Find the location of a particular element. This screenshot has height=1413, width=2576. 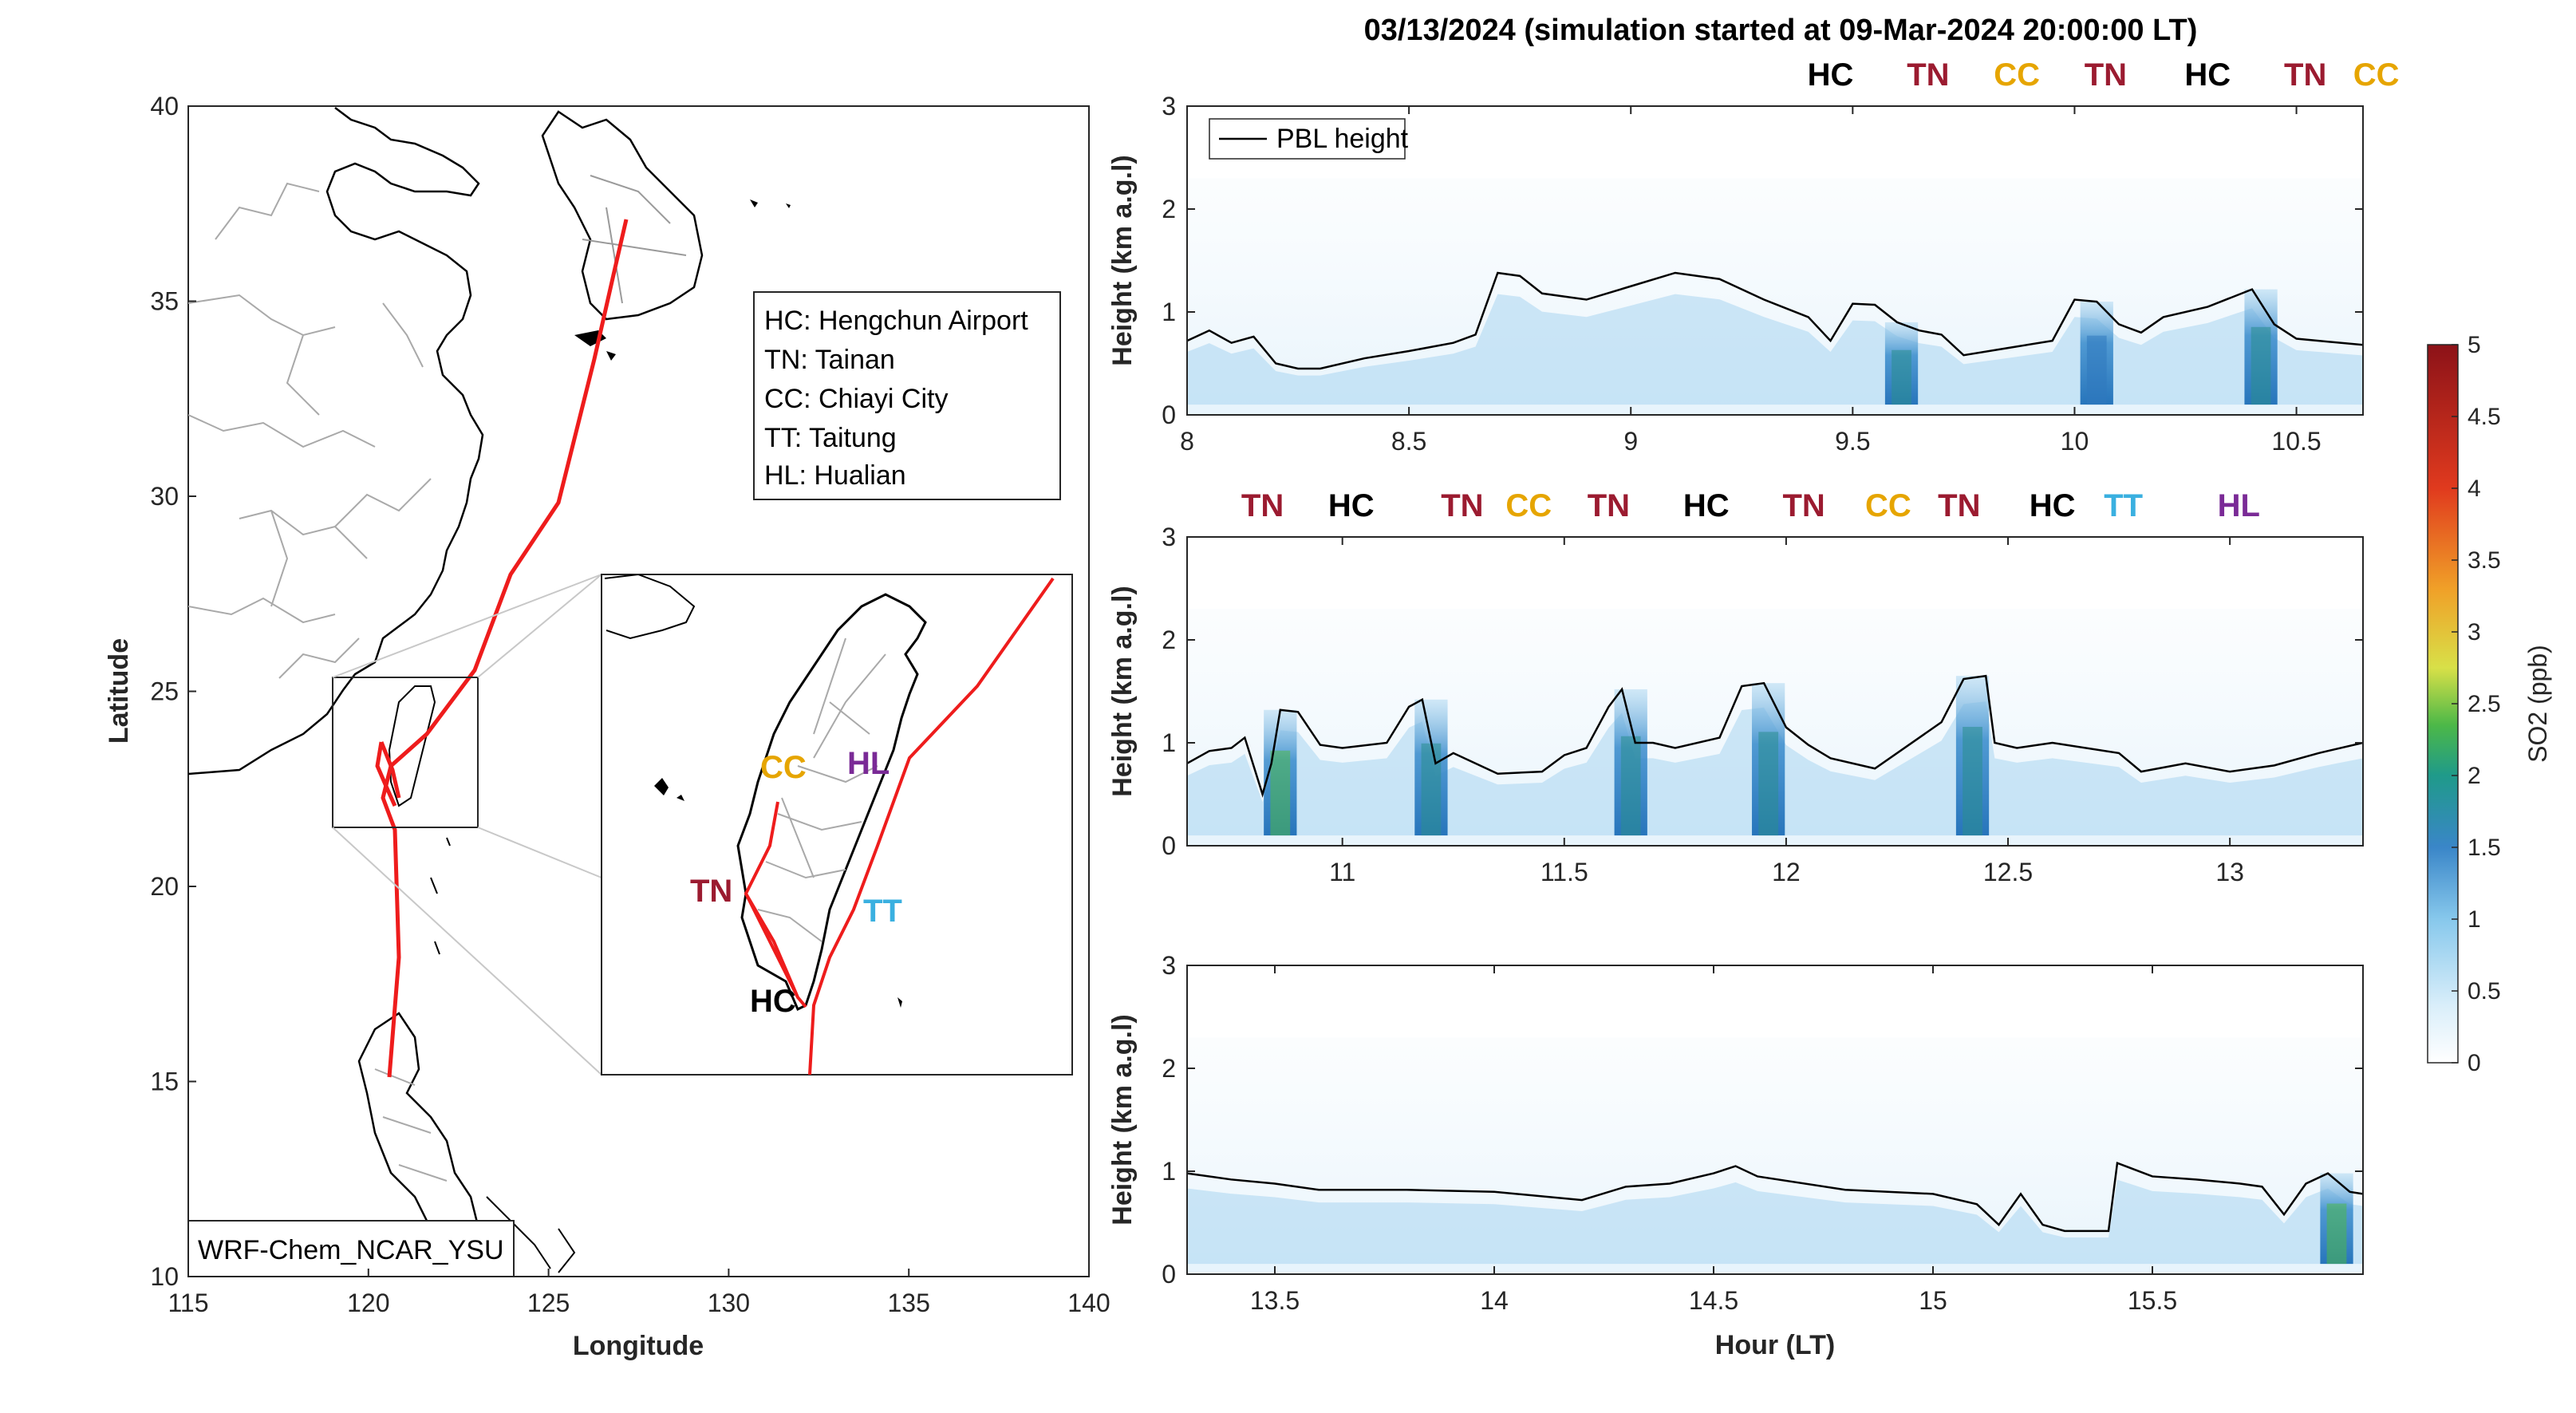

inset-label-tn: TN is located at coordinates (711, 891).